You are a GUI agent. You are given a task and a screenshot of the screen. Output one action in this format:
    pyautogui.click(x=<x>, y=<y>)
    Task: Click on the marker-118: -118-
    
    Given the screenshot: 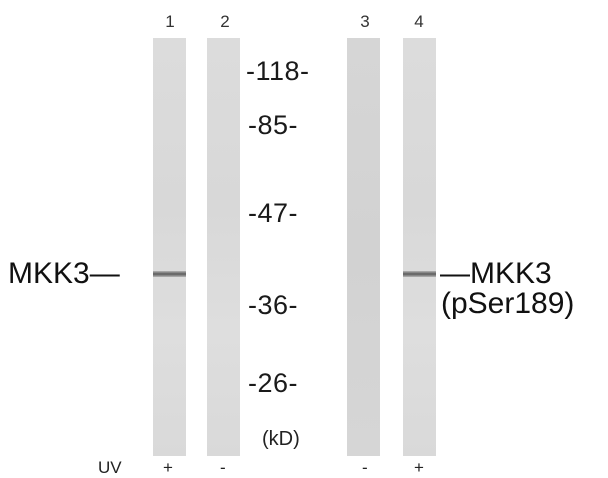 What is the action you would take?
    pyautogui.click(x=278, y=71)
    